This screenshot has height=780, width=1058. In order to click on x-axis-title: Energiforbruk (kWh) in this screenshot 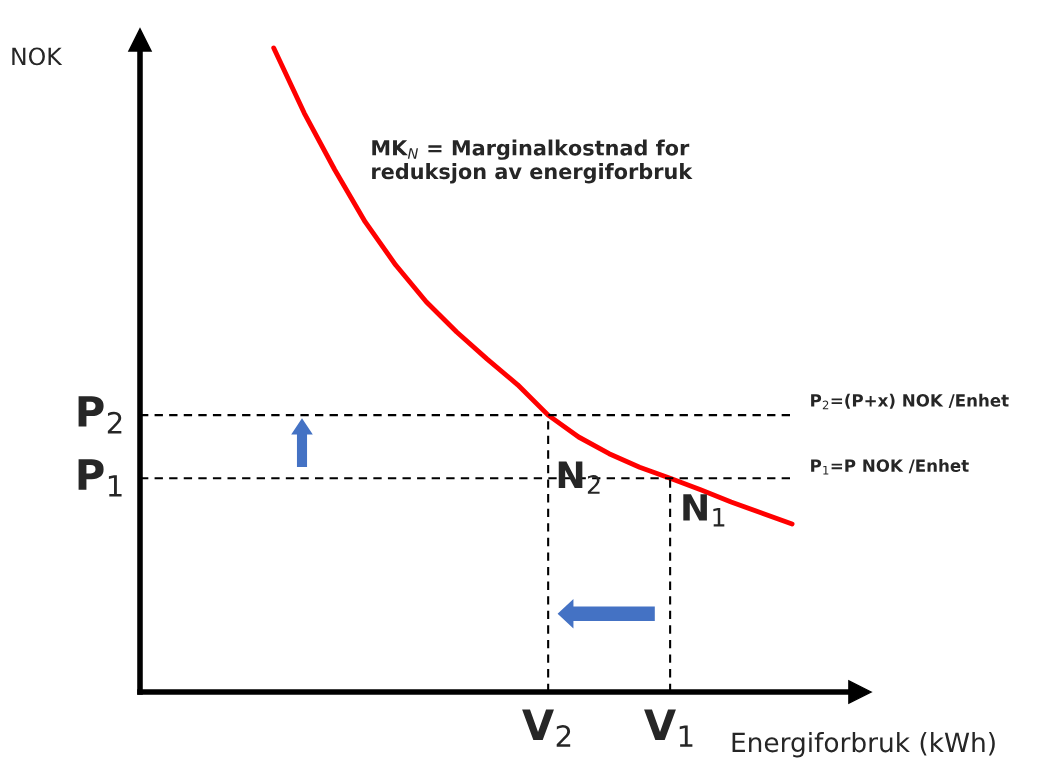, I will do `click(863, 744)`.